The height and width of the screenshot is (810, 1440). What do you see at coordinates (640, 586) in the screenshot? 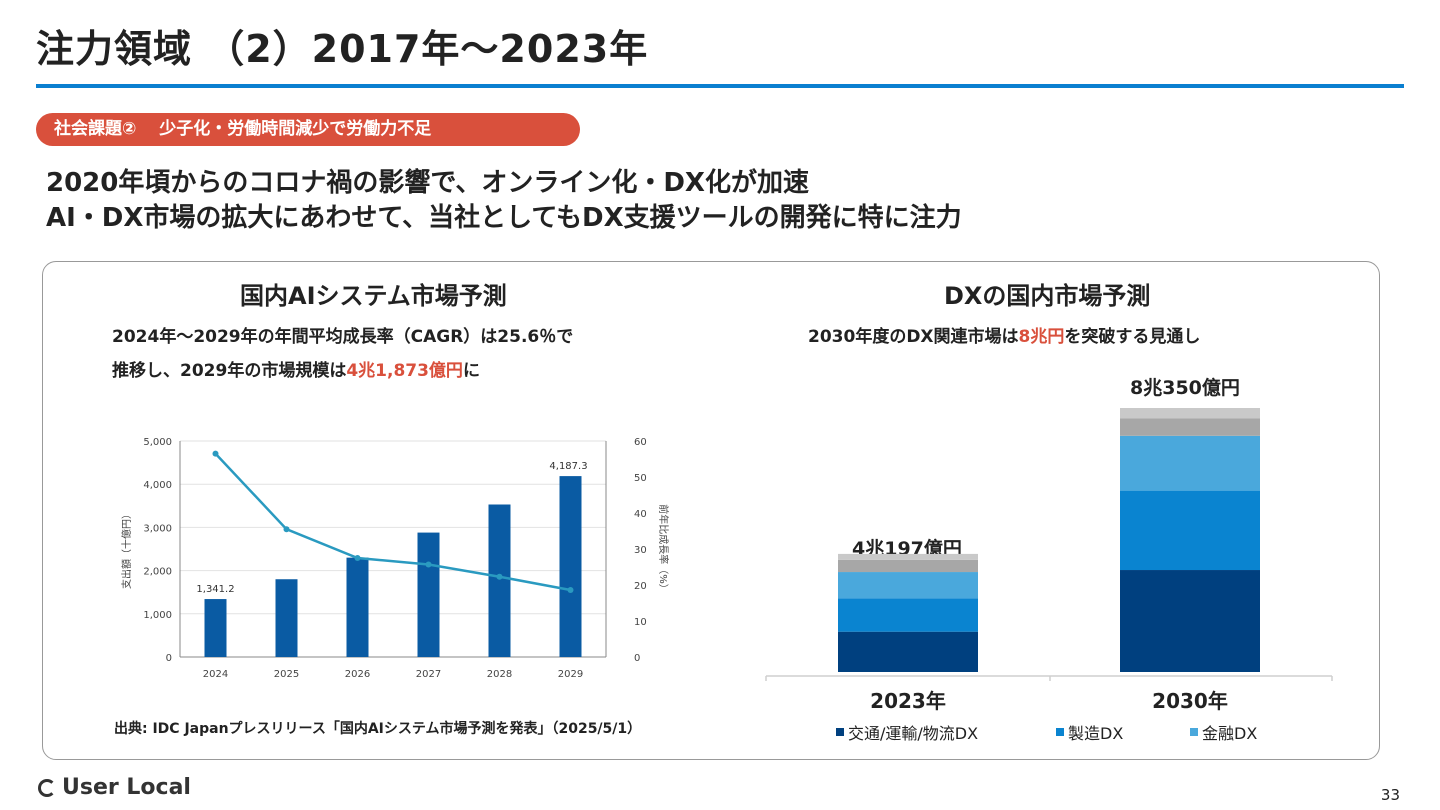
I see `y2-tick-label: 20` at bounding box center [640, 586].